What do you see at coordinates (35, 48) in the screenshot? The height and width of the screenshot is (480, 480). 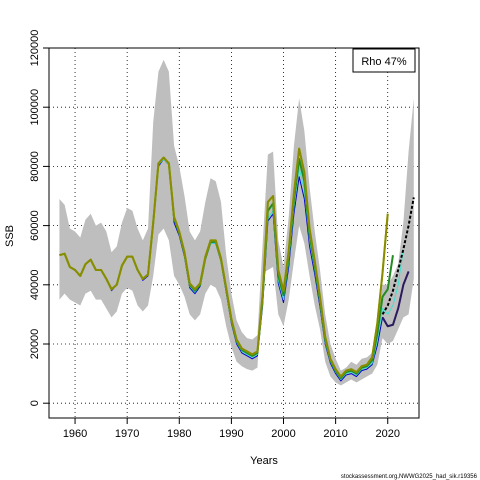 I see `y-tick-label: 120000` at bounding box center [35, 48].